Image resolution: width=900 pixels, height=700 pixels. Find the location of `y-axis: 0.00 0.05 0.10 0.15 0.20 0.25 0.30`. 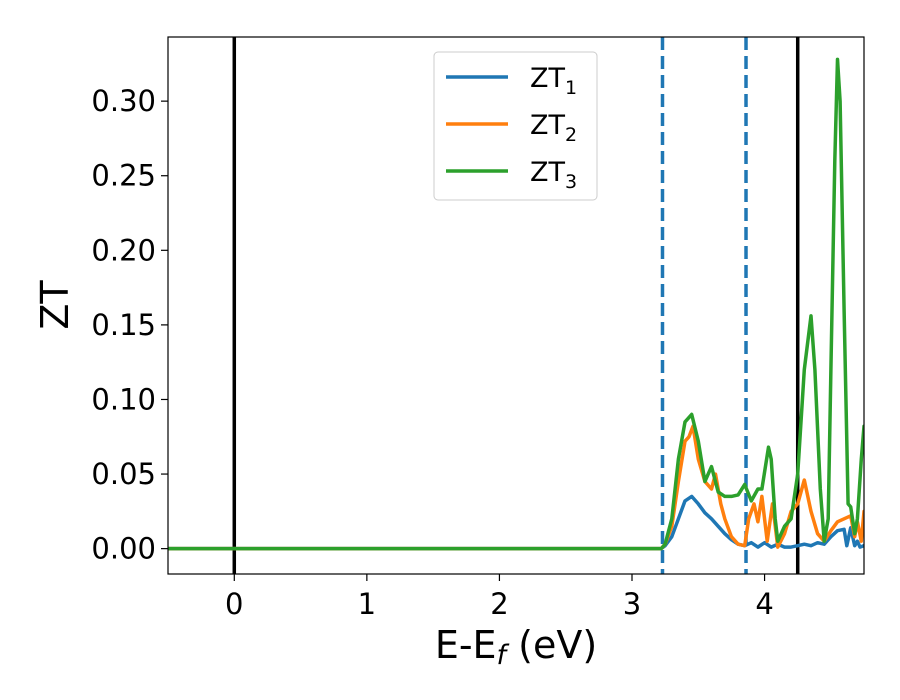

y-axis: 0.00 0.05 0.10 0.15 0.20 0.25 0.30 is located at coordinates (129, 325).